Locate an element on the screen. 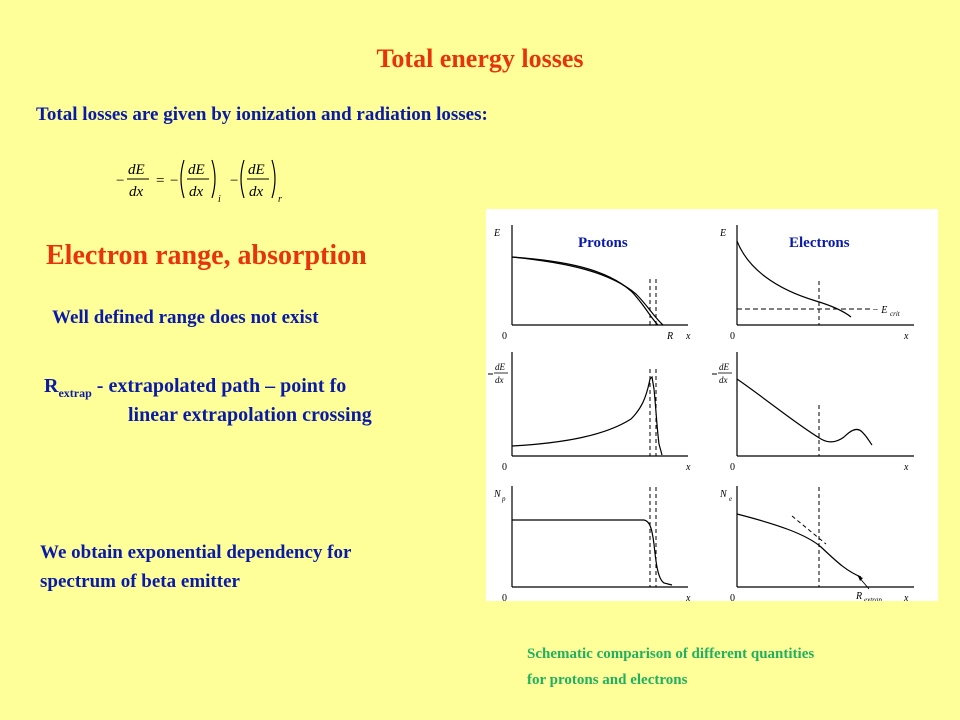  rextrap-text: - extrapolated path – point fo is located at coordinates (219, 386).